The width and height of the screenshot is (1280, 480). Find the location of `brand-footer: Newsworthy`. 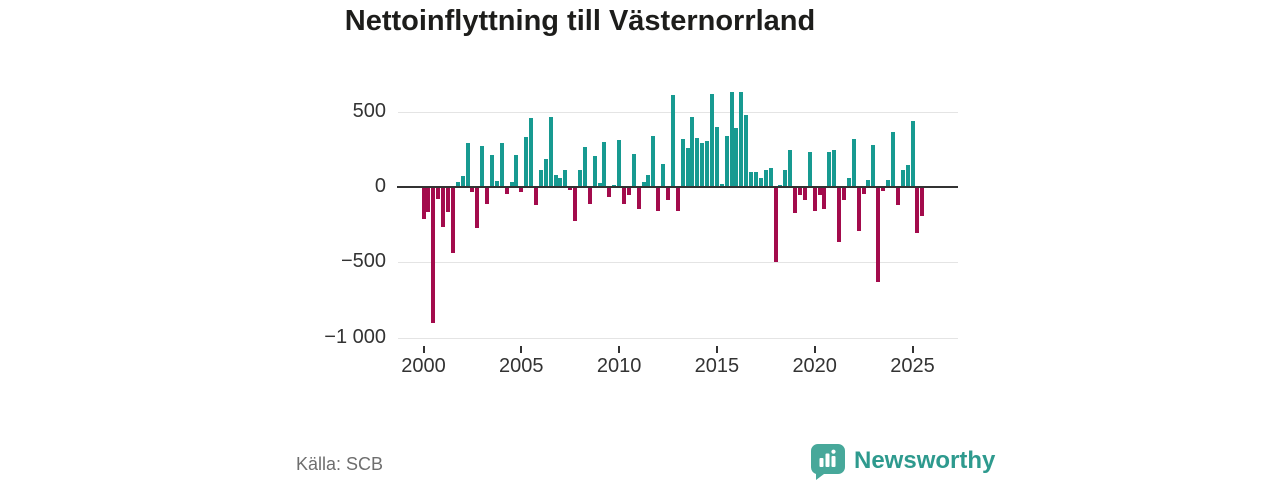

brand-footer: Newsworthy is located at coordinates (902, 461).